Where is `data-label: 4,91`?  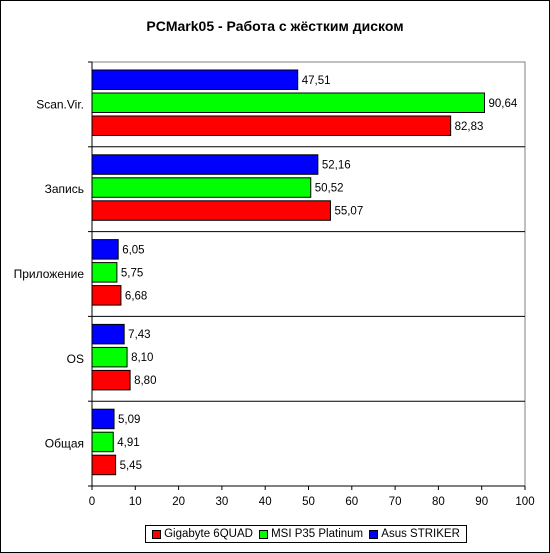 data-label: 4,91 is located at coordinates (128, 443).